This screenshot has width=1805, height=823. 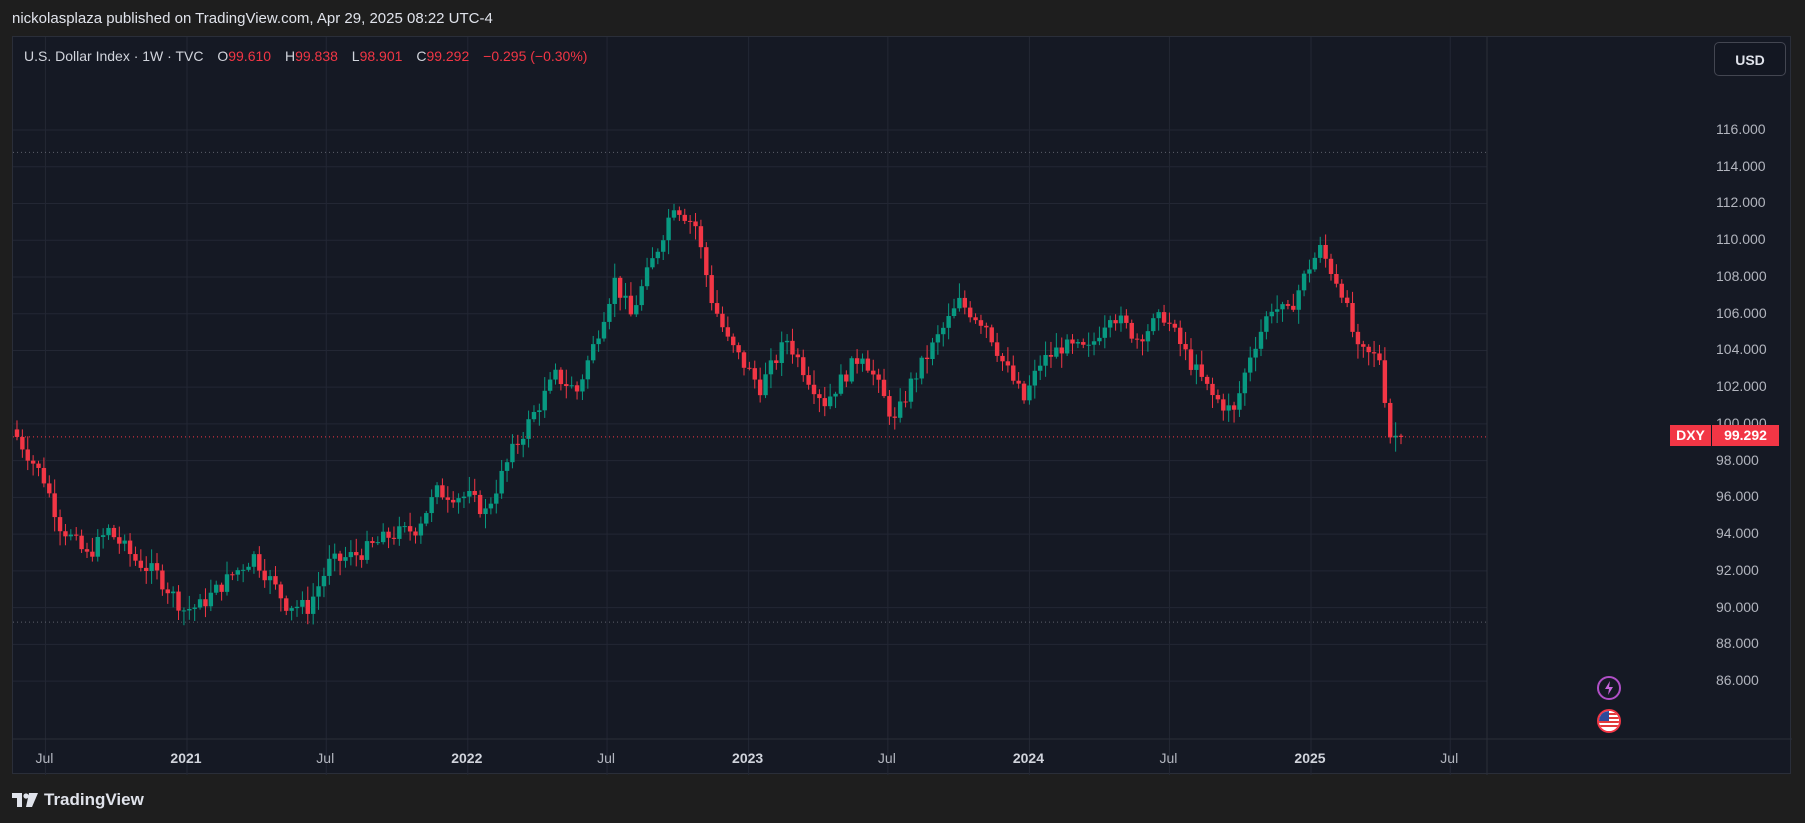 What do you see at coordinates (290, 56) in the screenshot?
I see `high-key: H` at bounding box center [290, 56].